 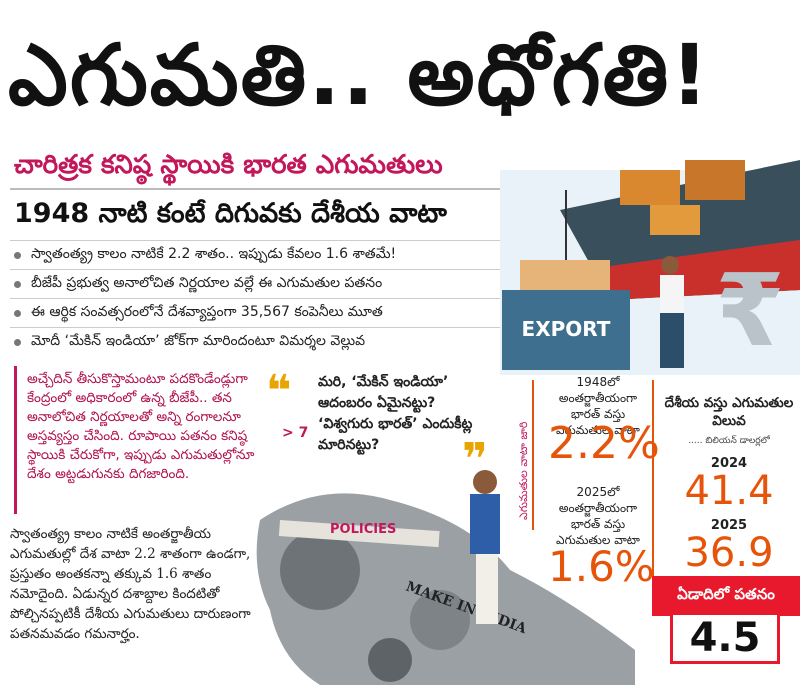 I want to click on policies-label: POLICIES, so click(x=363, y=529).